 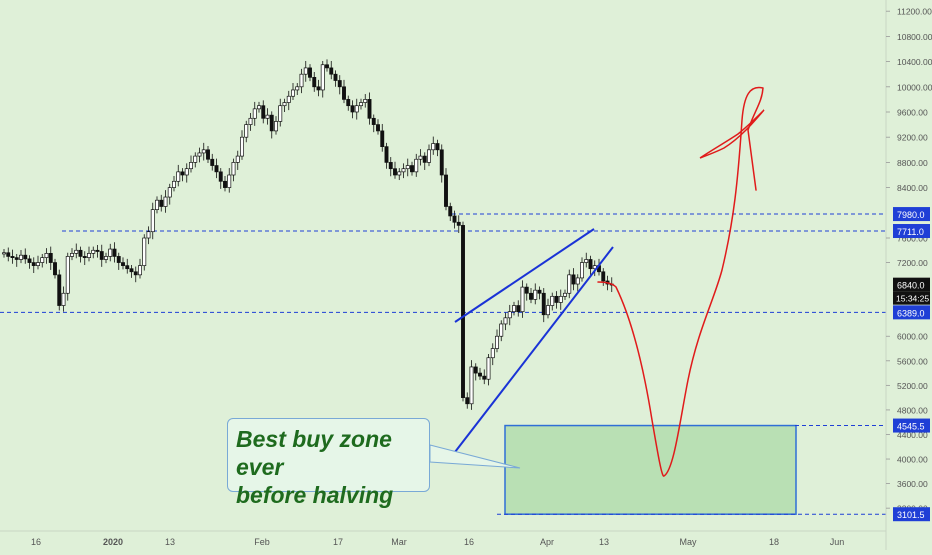 What do you see at coordinates (314, 453) in the screenshot?
I see `annotation-line-1: Best buy zone ever` at bounding box center [314, 453].